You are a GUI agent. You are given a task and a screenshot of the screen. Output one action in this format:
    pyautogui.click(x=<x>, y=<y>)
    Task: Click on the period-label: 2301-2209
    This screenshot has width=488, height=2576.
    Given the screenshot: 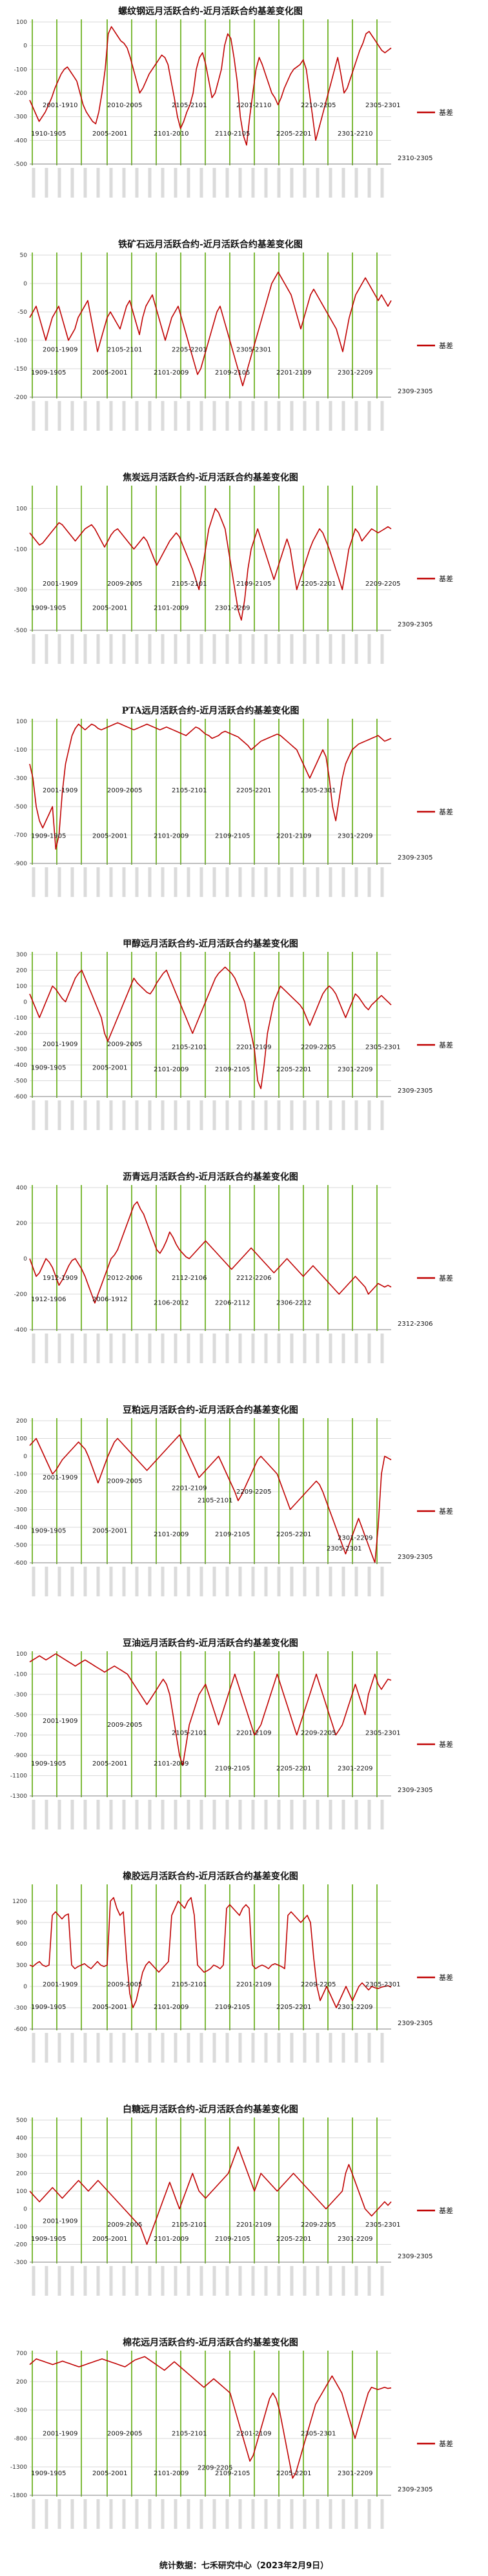 What is the action you would take?
    pyautogui.click(x=355, y=2239)
    